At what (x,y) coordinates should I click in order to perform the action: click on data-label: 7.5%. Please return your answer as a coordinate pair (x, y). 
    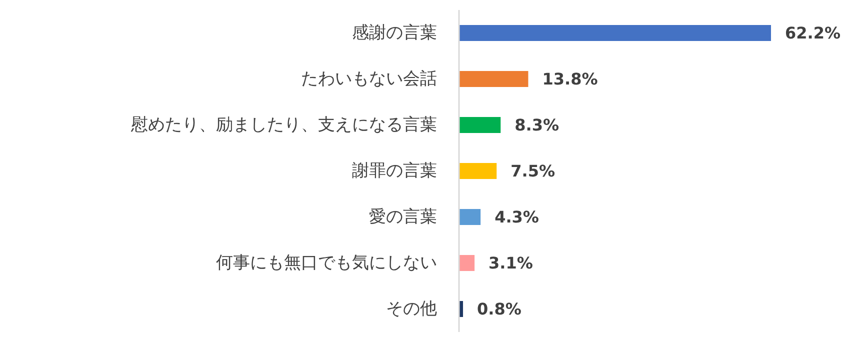
    Looking at the image, I should click on (532, 171).